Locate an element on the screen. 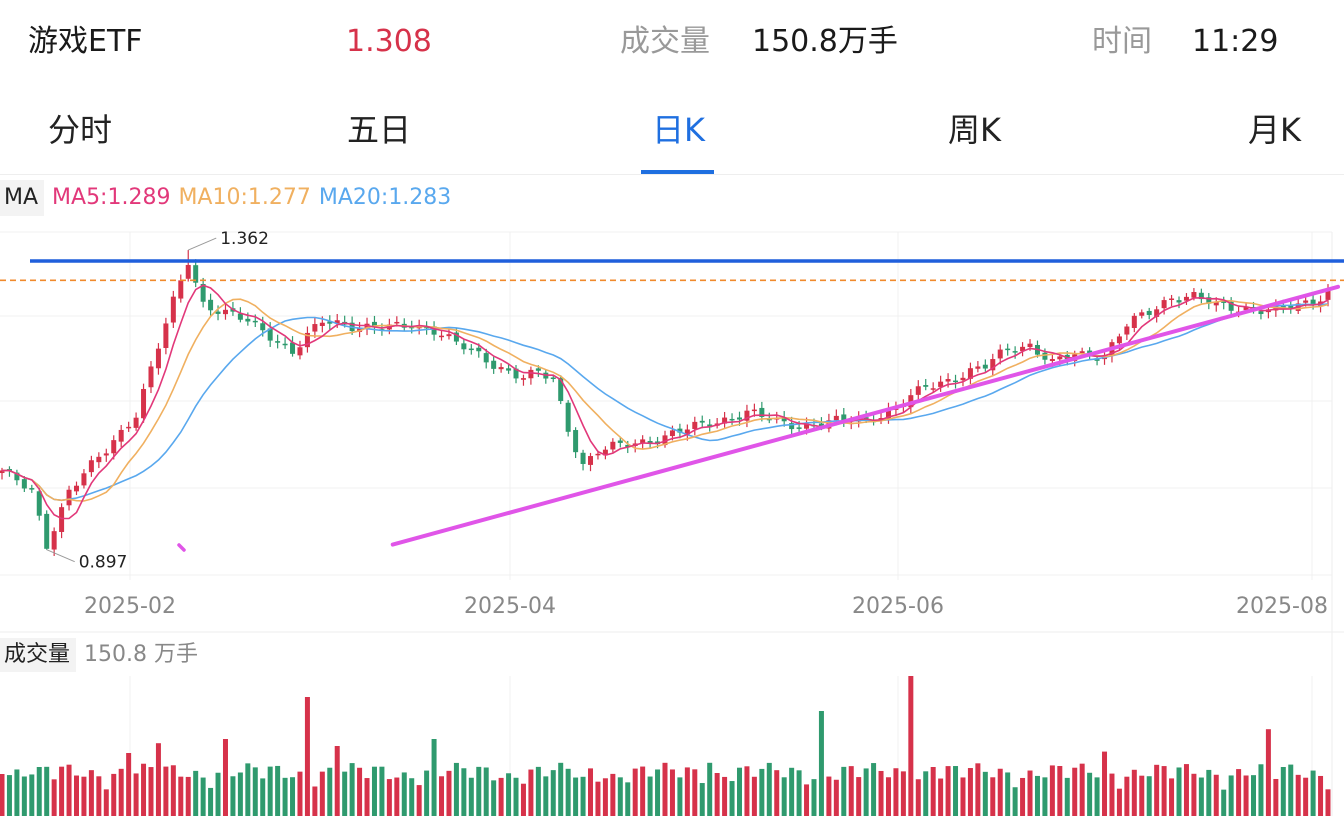  fund-name: 游戏ETF is located at coordinates (85, 41).